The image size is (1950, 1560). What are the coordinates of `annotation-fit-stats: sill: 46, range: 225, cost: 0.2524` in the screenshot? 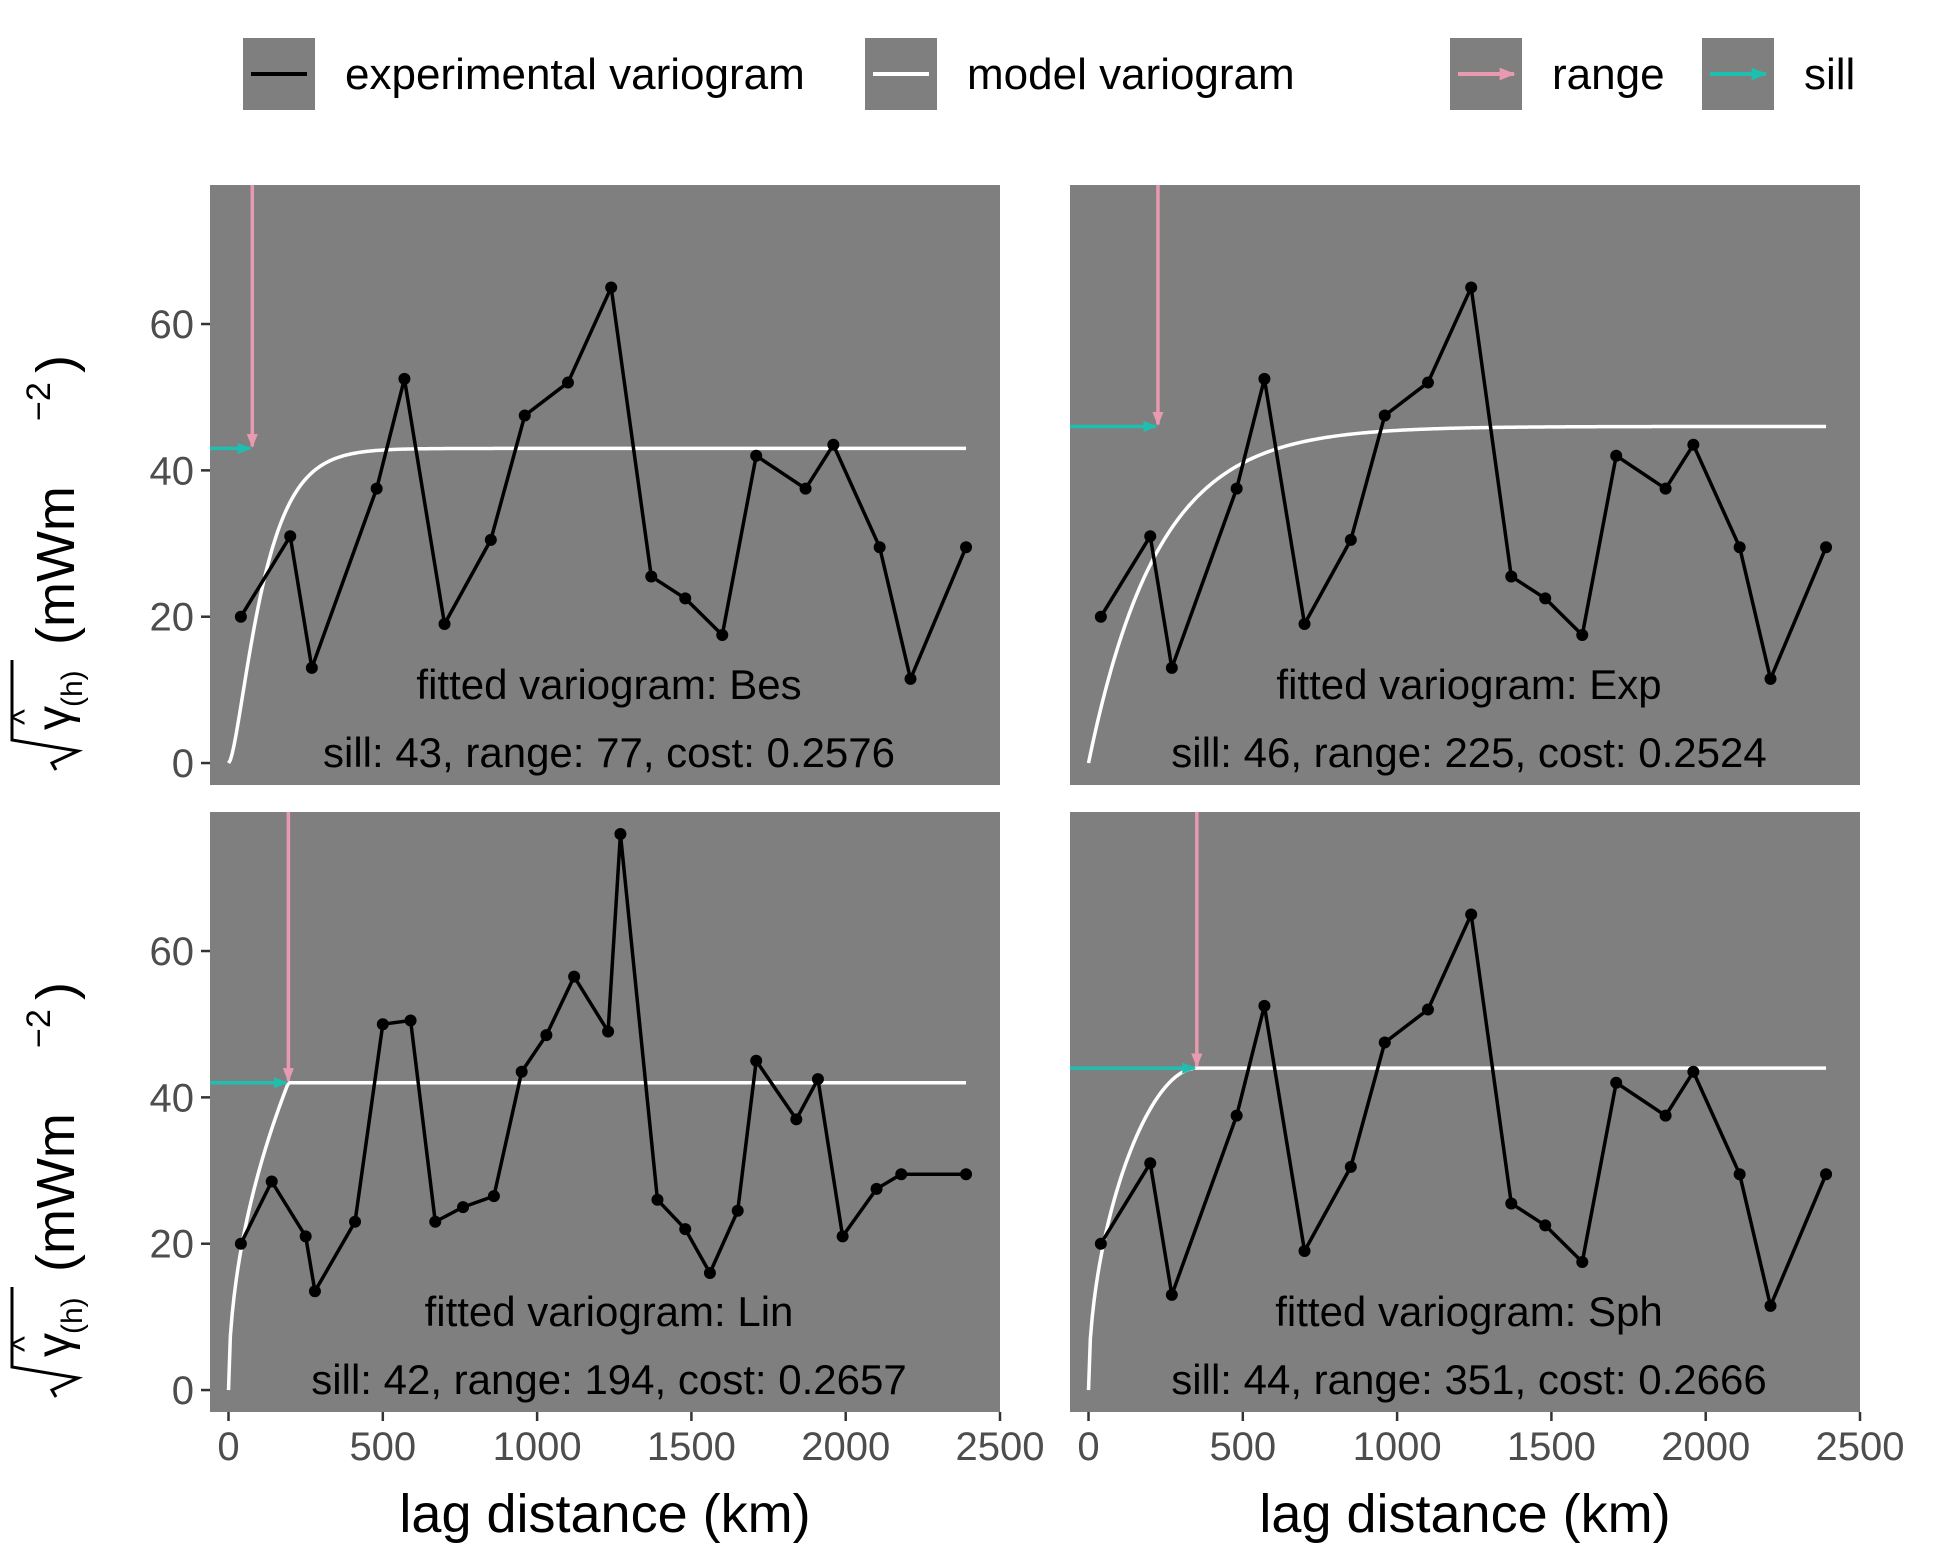 It's located at (1468, 752).